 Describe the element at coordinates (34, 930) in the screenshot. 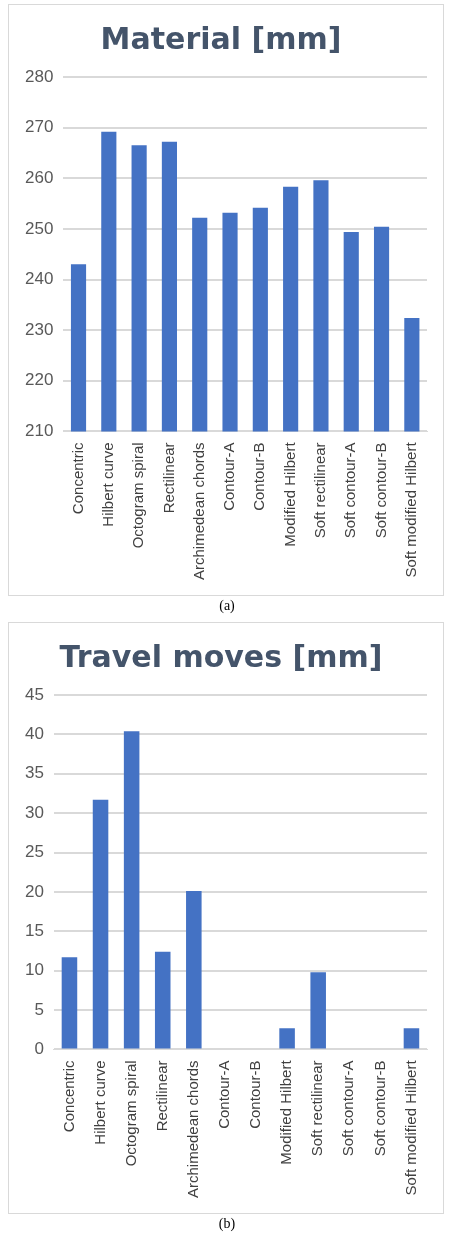

I see `y-tick-label: 15` at that location.